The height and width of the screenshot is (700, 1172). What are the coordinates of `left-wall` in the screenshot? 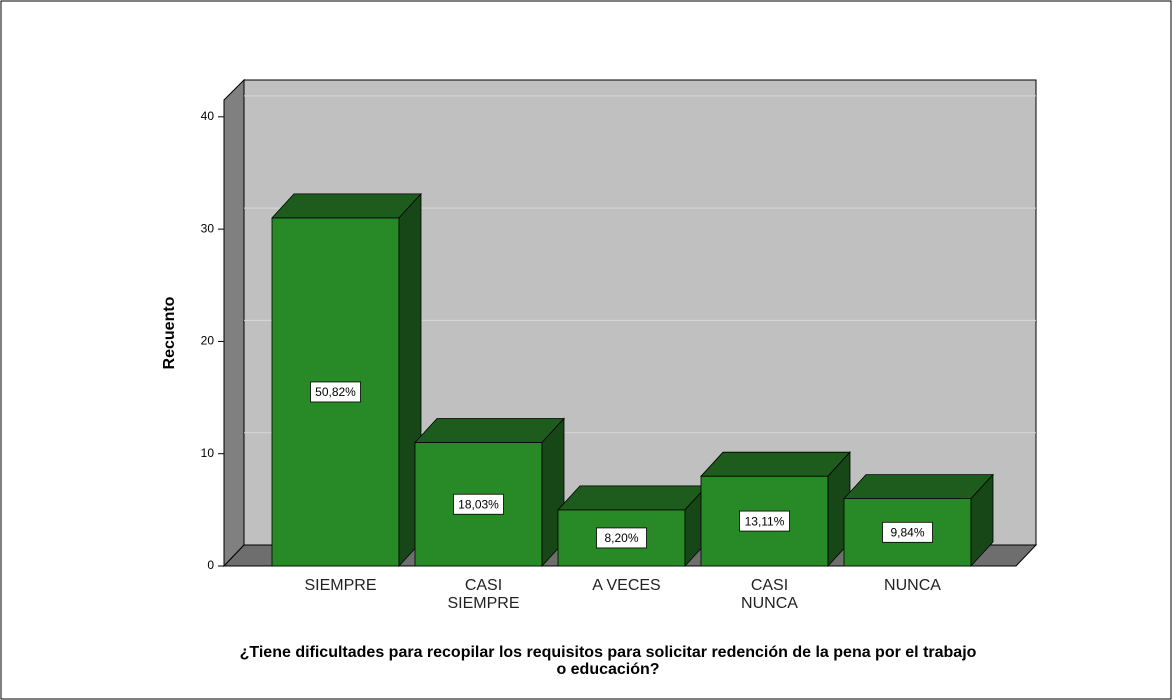 It's located at (234, 323).